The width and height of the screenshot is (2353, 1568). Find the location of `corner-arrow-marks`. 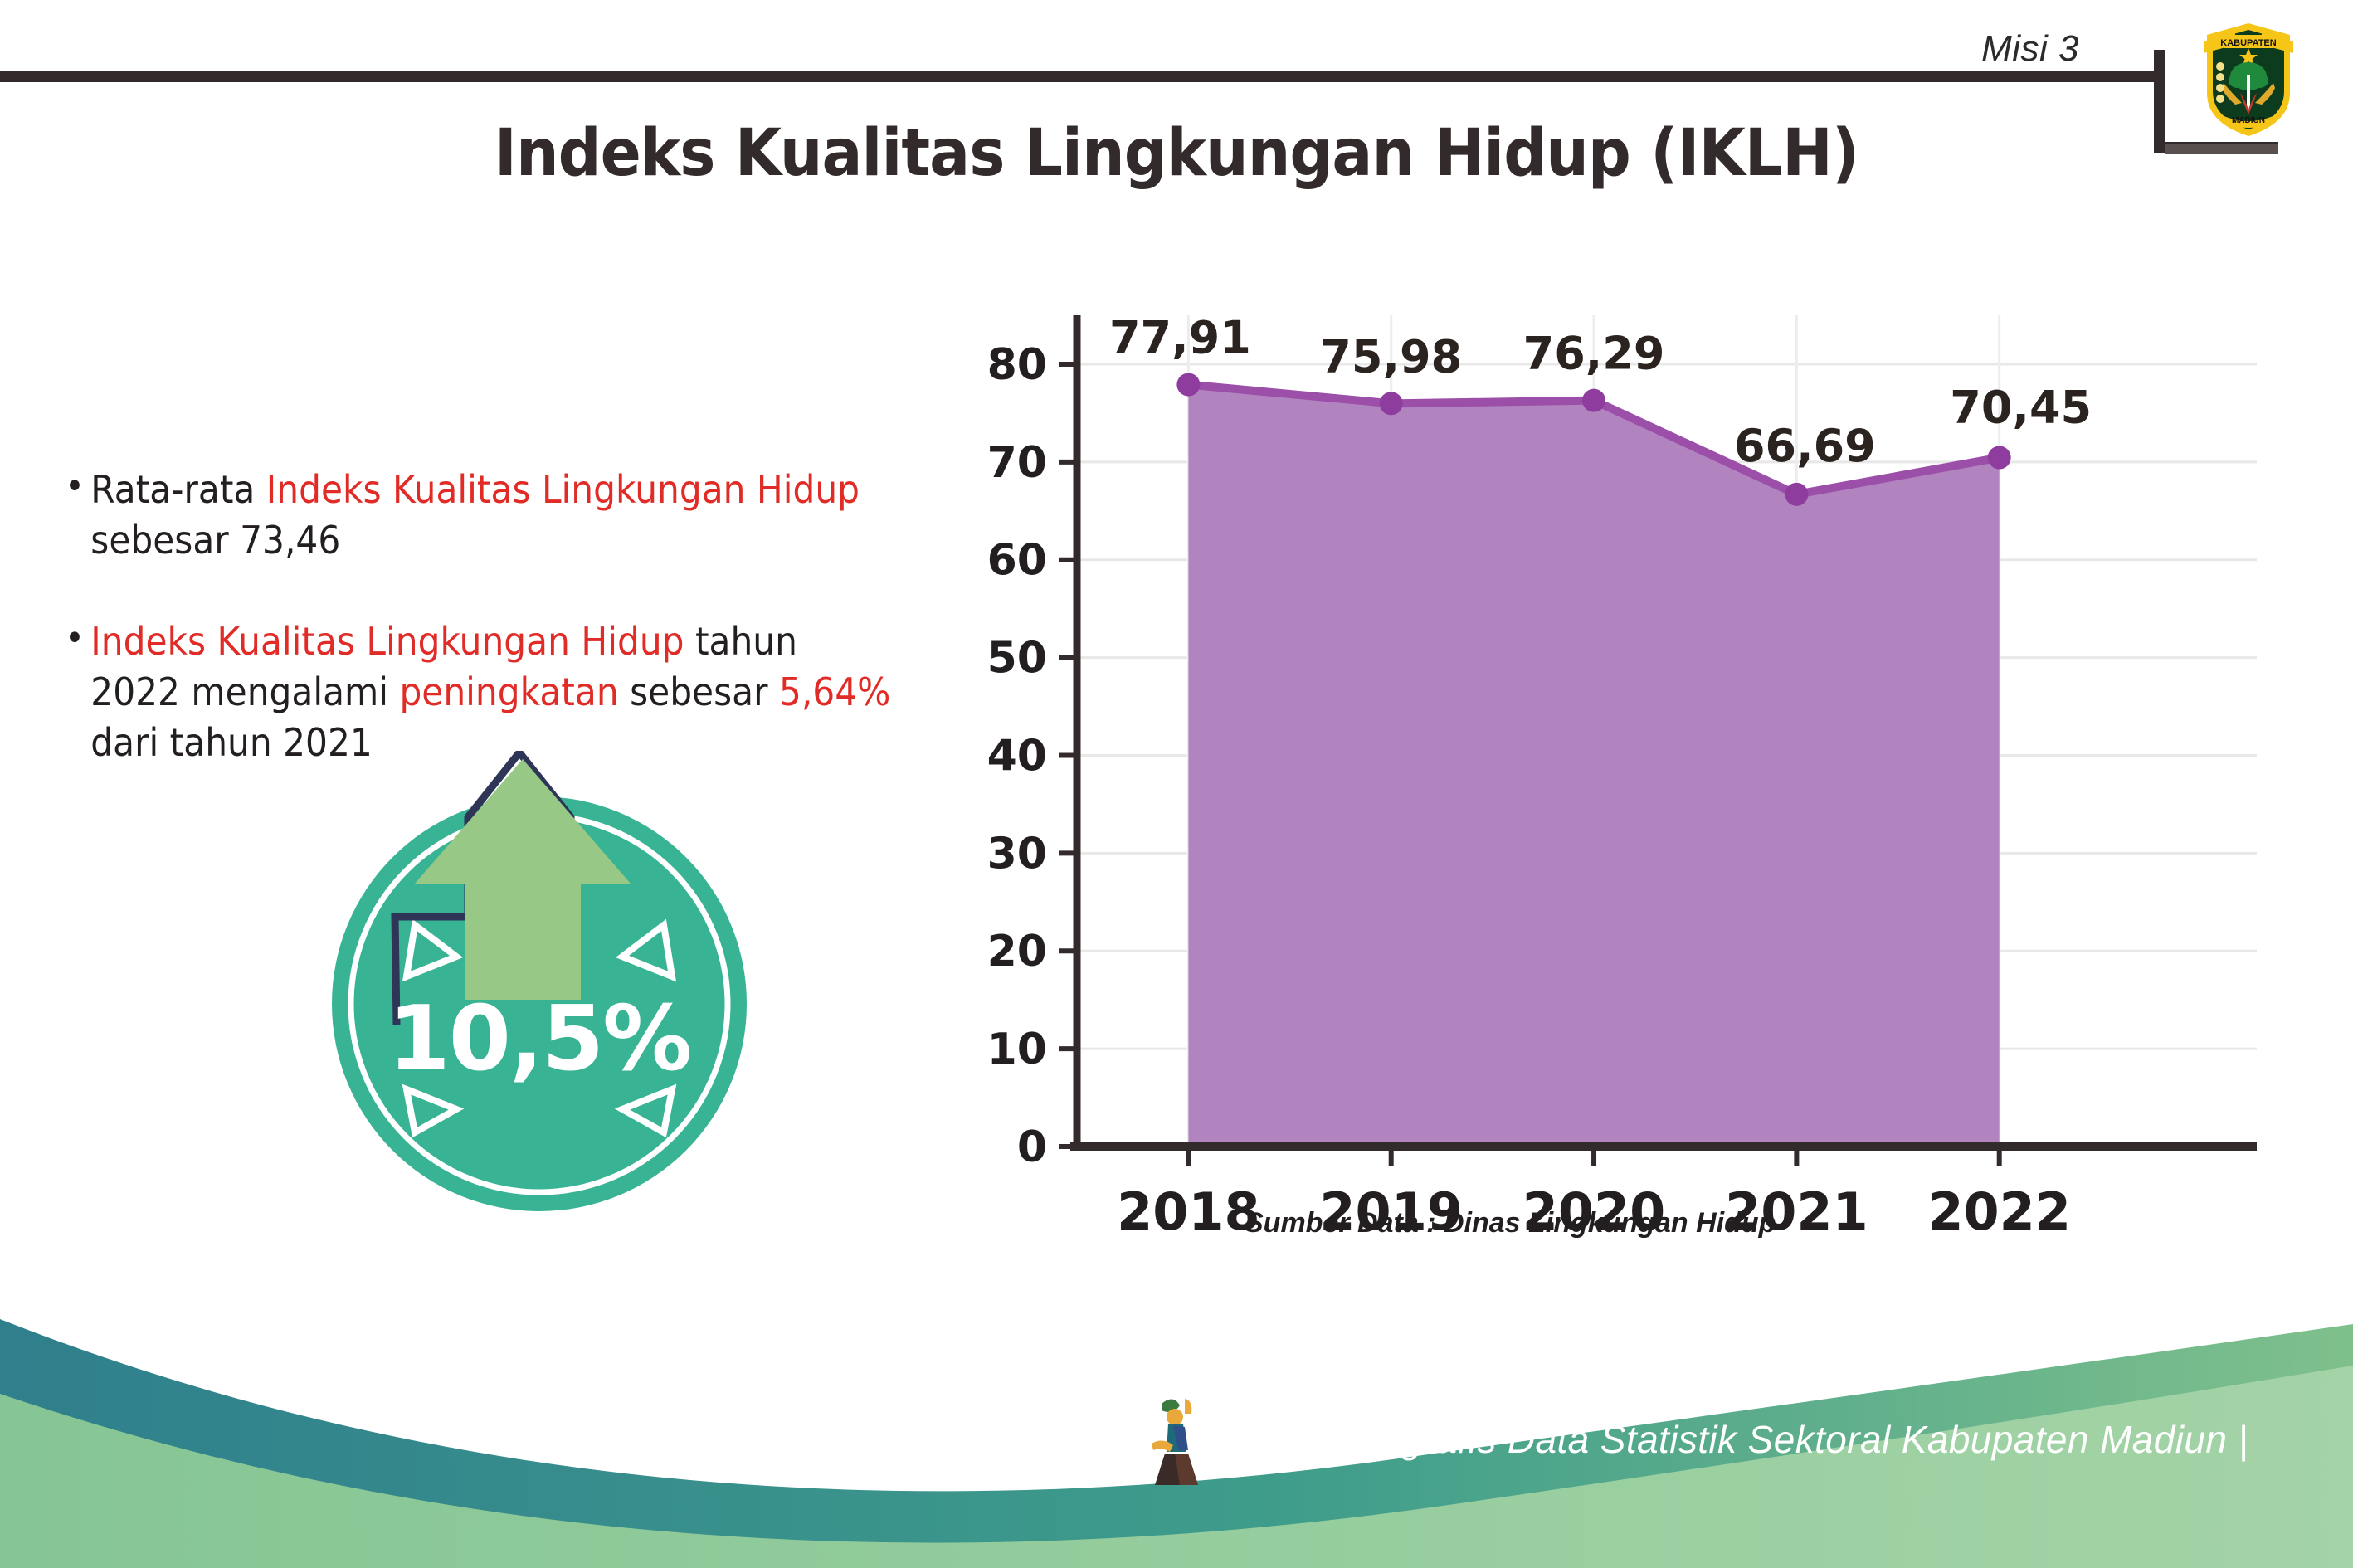

corner-arrow-marks is located at coordinates (539, 1028).